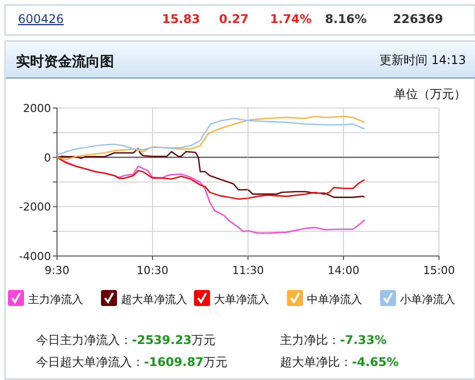 Image resolution: width=475 pixels, height=380 pixels. I want to click on y-tick-label: 0, so click(47, 157).